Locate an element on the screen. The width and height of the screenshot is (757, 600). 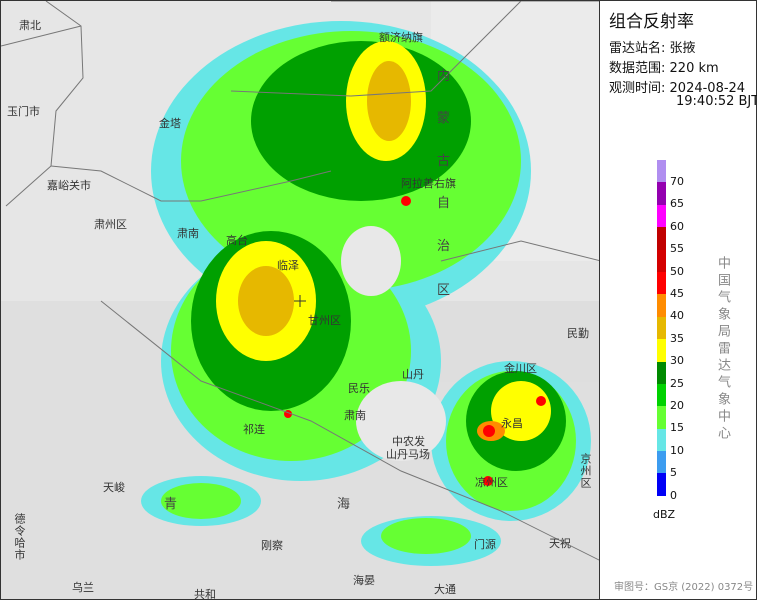
legend-tick: 65 is located at coordinates (677, 204).